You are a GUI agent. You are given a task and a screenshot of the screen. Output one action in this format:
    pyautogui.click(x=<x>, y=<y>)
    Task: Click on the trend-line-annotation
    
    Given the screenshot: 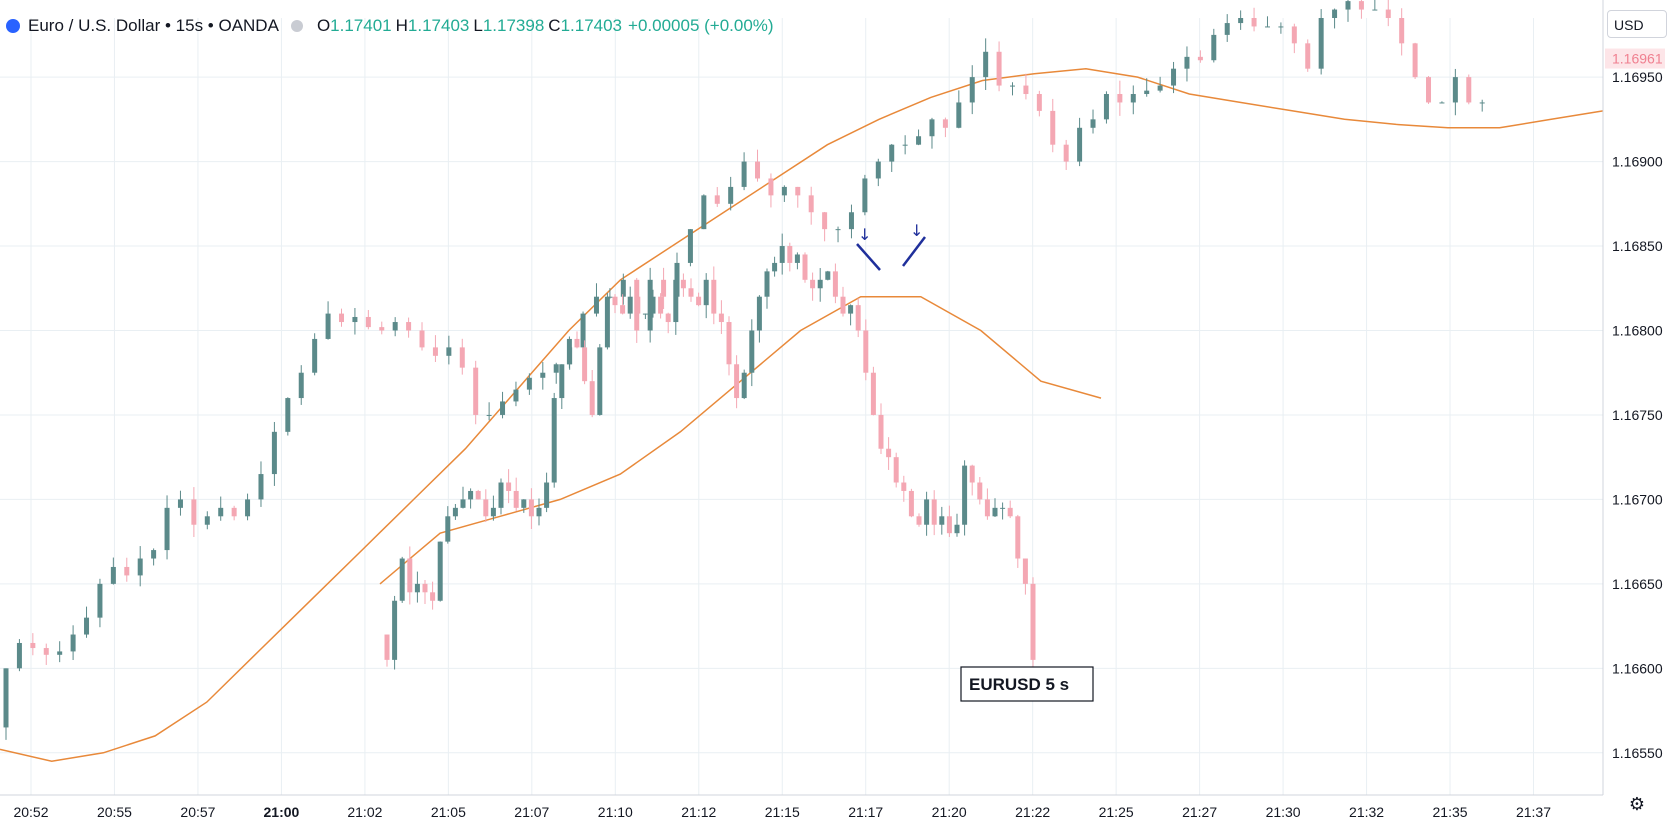 What is the action you would take?
    pyautogui.click(x=914, y=251)
    